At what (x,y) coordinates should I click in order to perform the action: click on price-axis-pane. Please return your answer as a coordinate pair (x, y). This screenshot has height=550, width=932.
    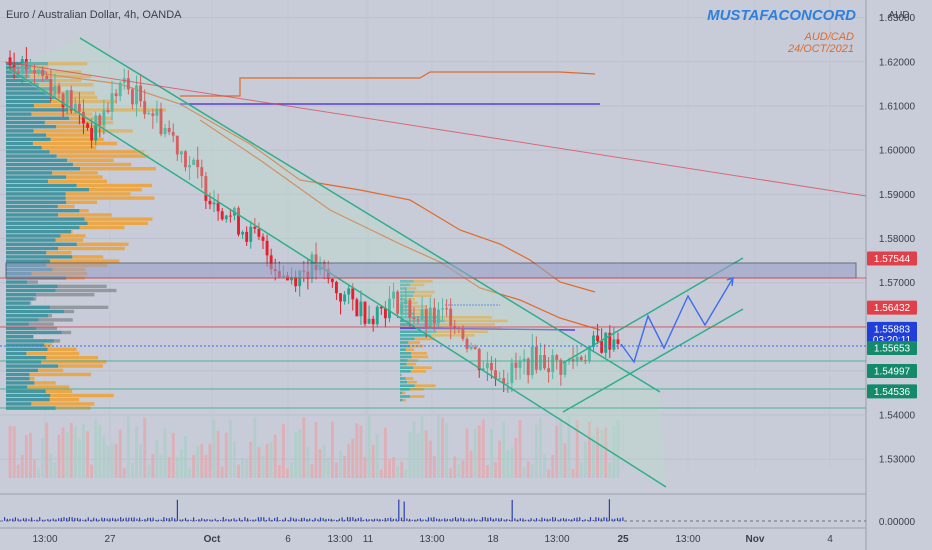
    Looking at the image, I should click on (899, 275).